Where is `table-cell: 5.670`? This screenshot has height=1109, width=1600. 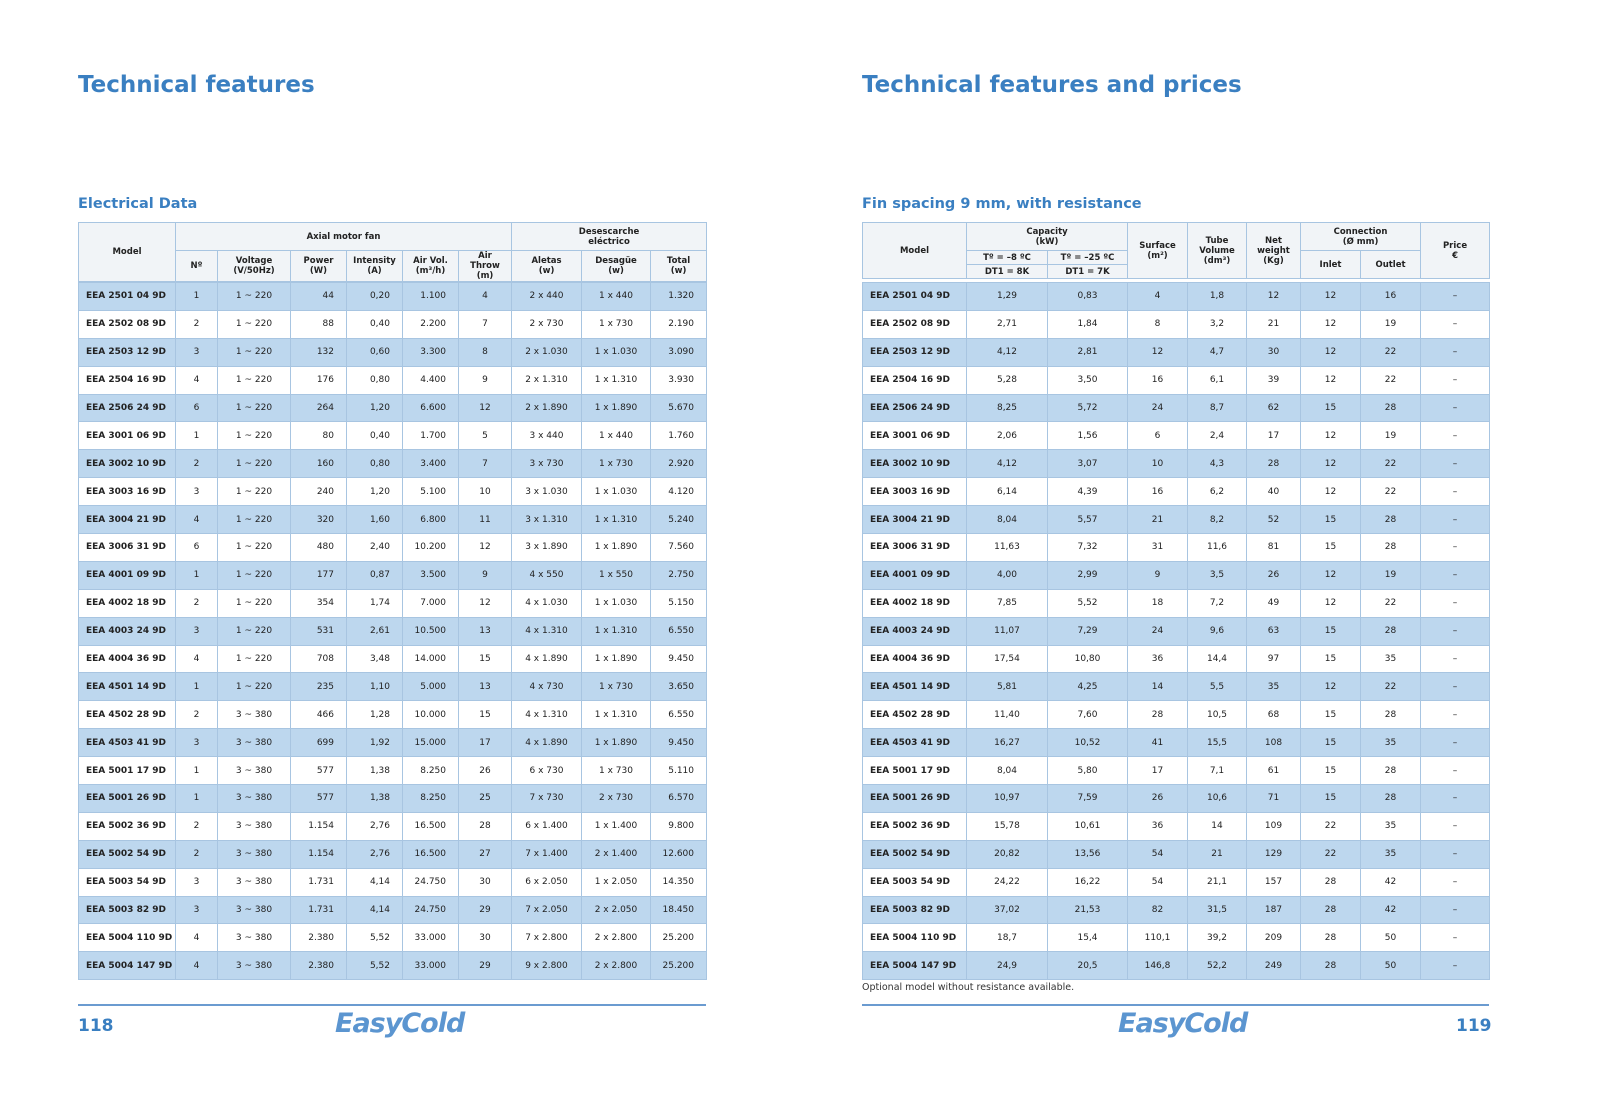
table-cell: 5.670 is located at coordinates (678, 408).